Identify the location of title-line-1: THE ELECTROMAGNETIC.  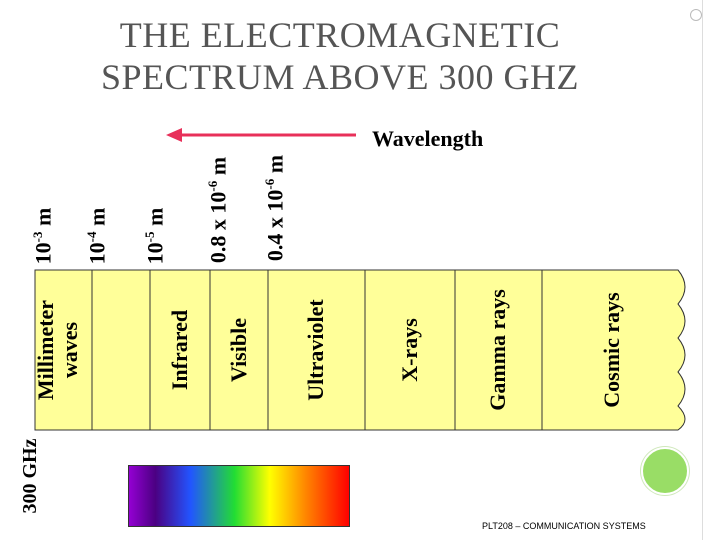
(340, 35).